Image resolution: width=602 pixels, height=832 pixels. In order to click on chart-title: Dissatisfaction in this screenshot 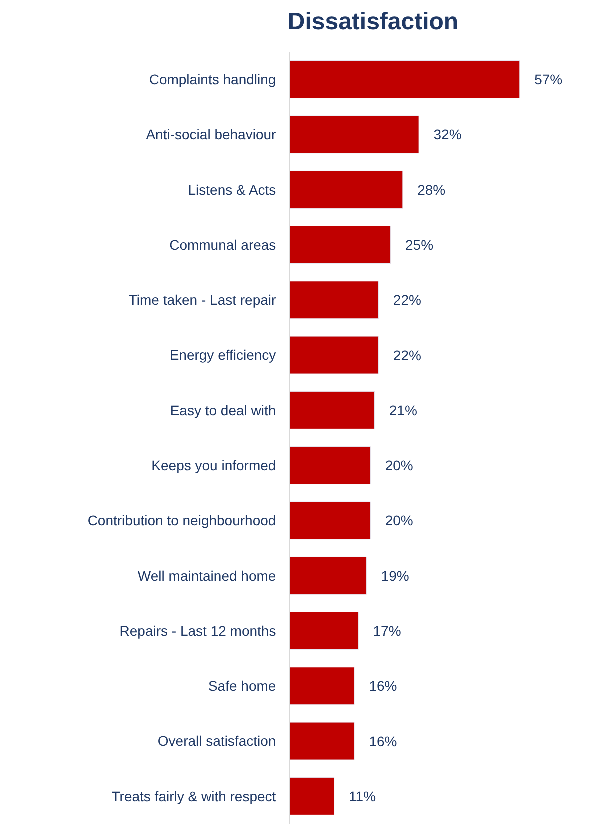, I will do `click(373, 22)`.